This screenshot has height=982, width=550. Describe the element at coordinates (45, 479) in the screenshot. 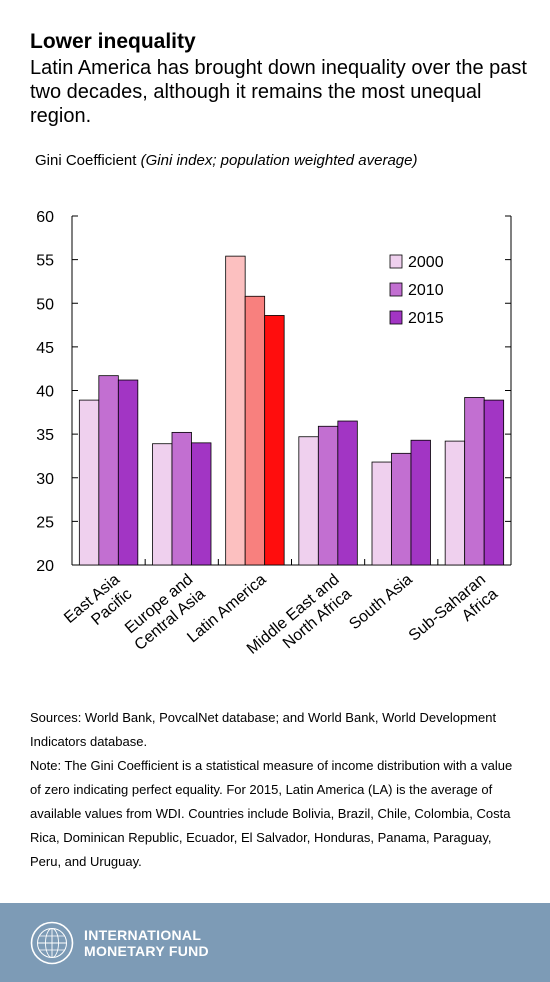

I see `y-tick-label: 30` at that location.